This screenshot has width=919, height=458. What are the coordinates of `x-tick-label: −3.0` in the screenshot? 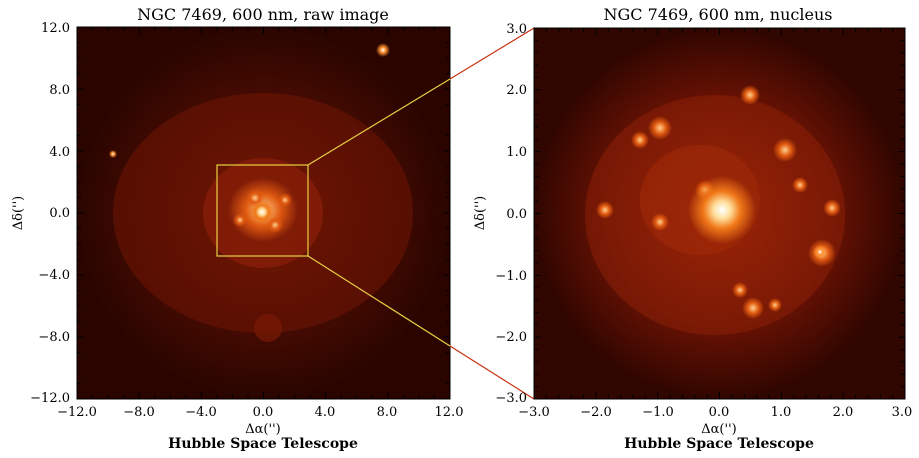 It's located at (534, 412).